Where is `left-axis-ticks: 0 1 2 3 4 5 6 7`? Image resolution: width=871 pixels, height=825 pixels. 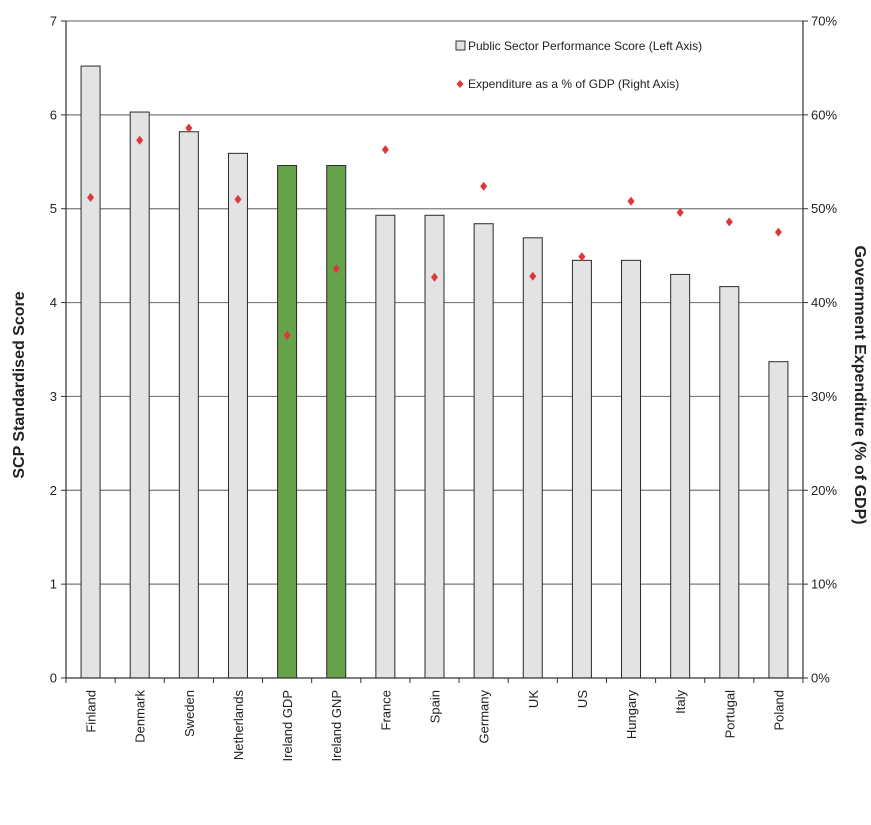 left-axis-ticks: 0 1 2 3 4 5 6 7 is located at coordinates (58, 350).